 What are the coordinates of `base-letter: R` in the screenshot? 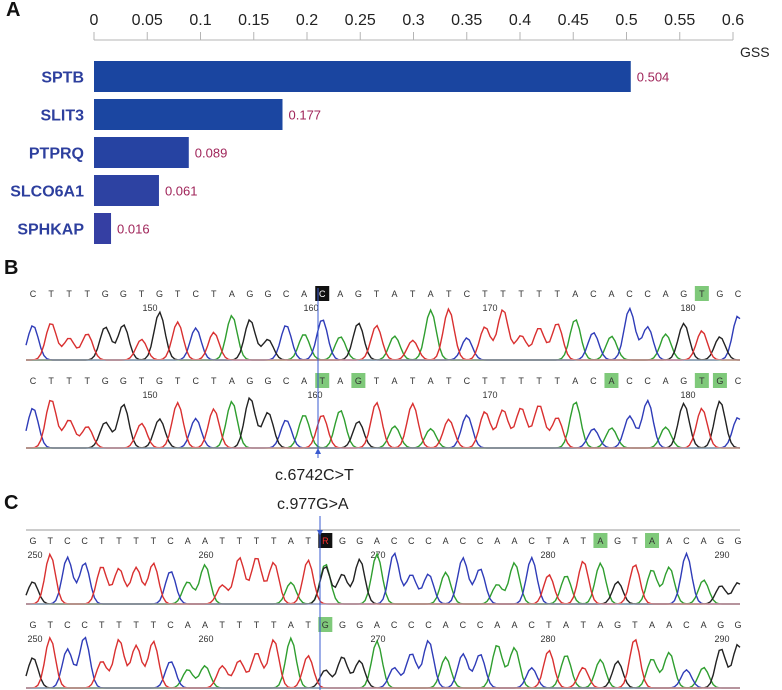 It's located at (325, 541).